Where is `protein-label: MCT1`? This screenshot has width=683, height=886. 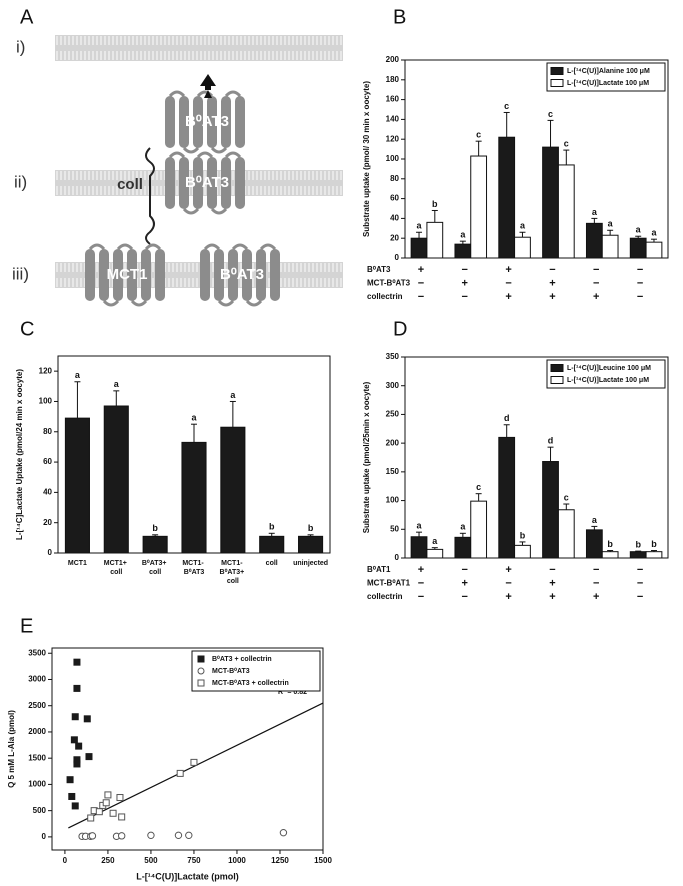 protein-label: MCT1 is located at coordinates (127, 274).